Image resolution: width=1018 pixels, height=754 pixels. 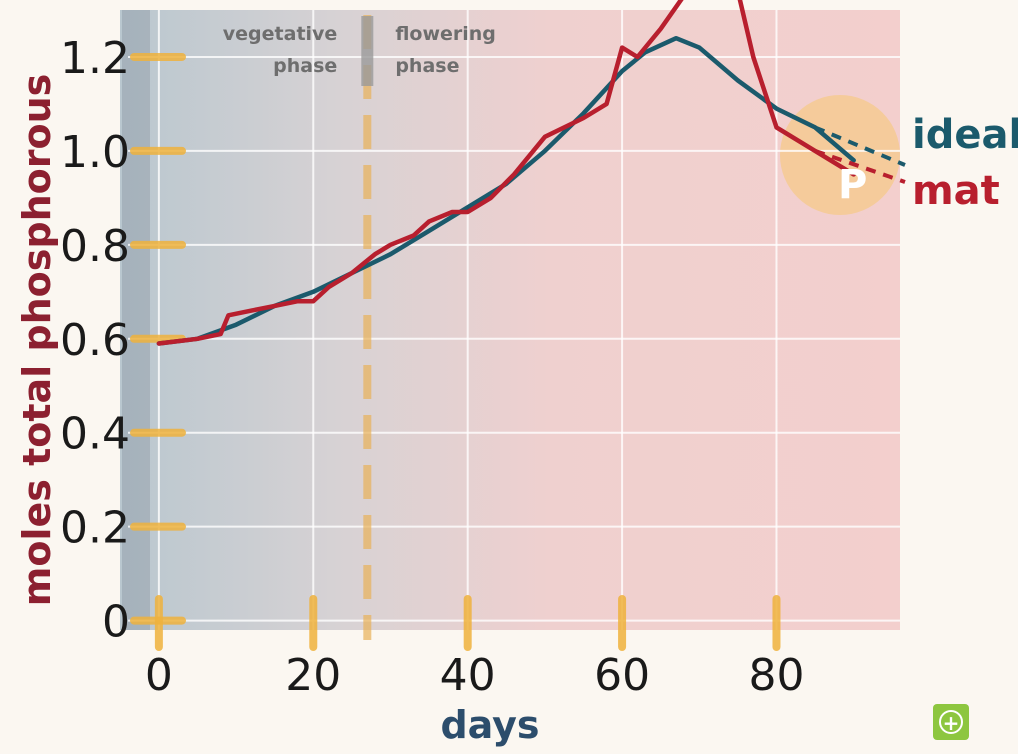 I want to click on x-tick-label-2: 40, so click(x=468, y=675).